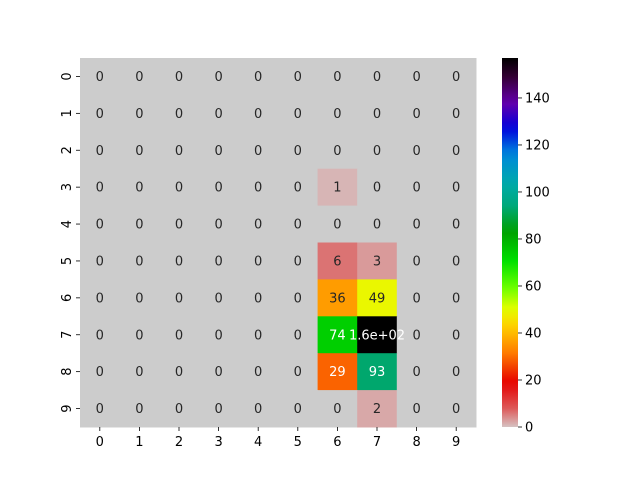 This screenshot has height=480, width=640. Describe the element at coordinates (67, 113) in the screenshot. I see `y-tick-label: 1` at that location.